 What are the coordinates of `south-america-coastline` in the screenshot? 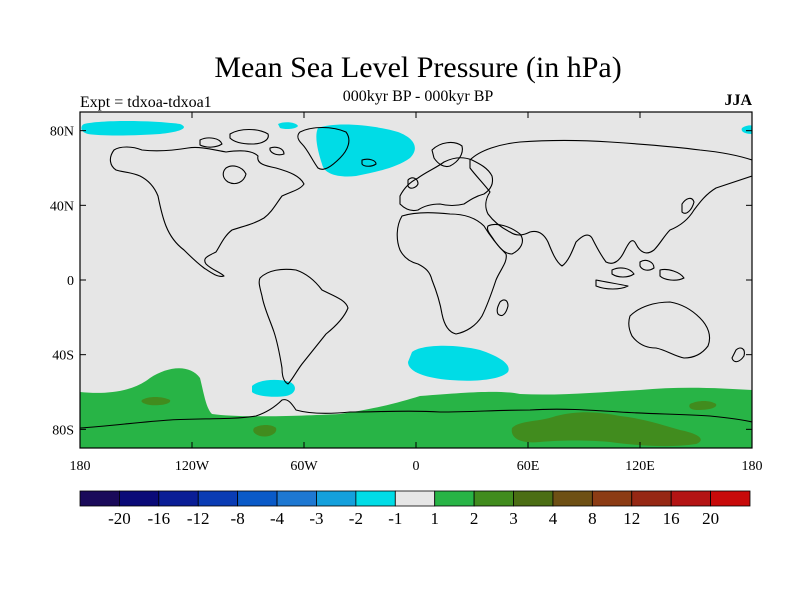 It's located at (303, 326).